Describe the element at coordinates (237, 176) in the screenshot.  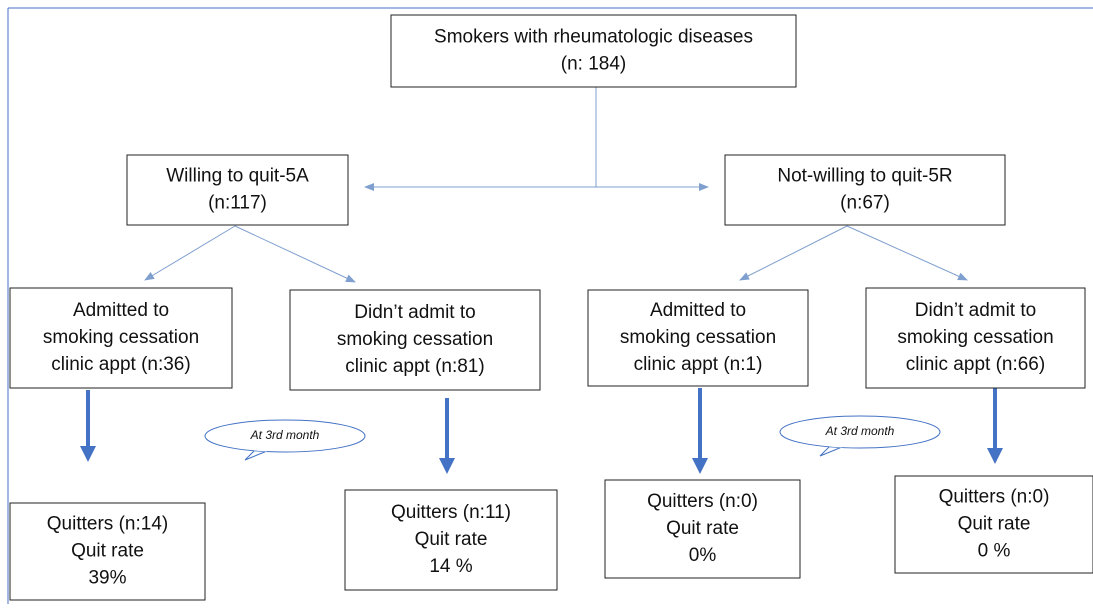
I see `node-text: Willing to quit-5A` at that location.